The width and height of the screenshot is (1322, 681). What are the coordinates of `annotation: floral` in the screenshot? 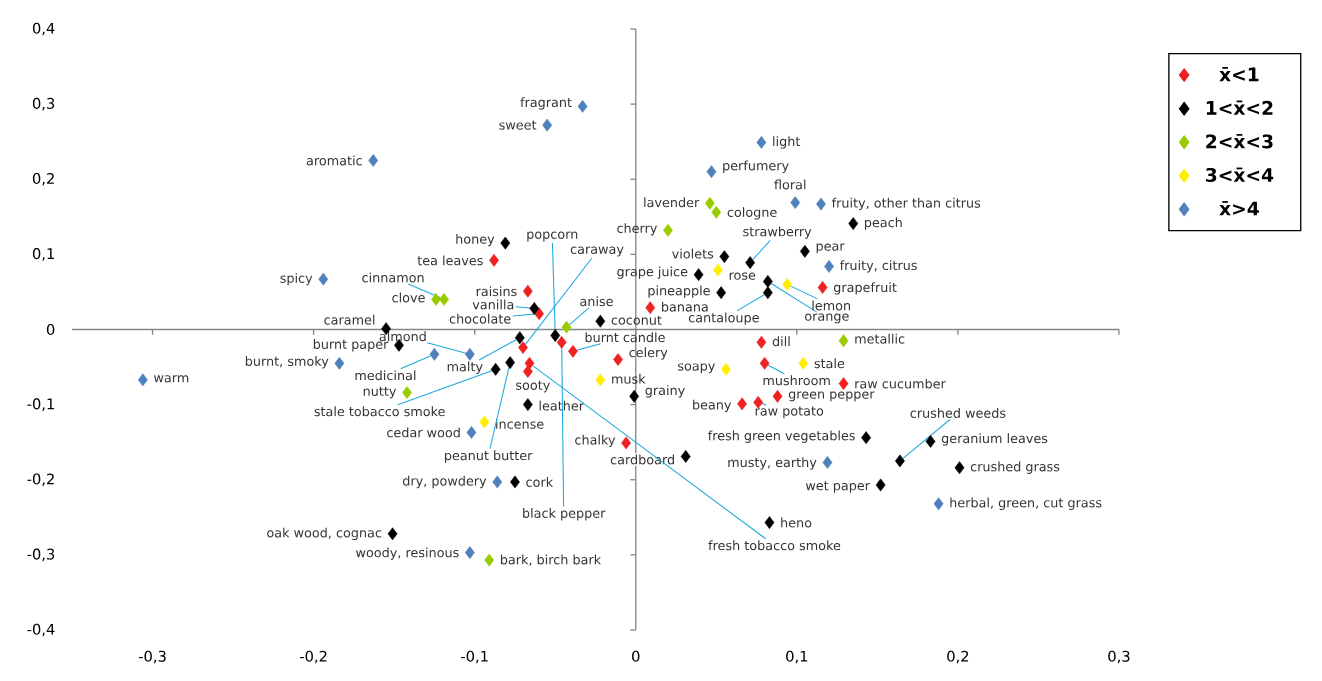 It's located at (790, 184).